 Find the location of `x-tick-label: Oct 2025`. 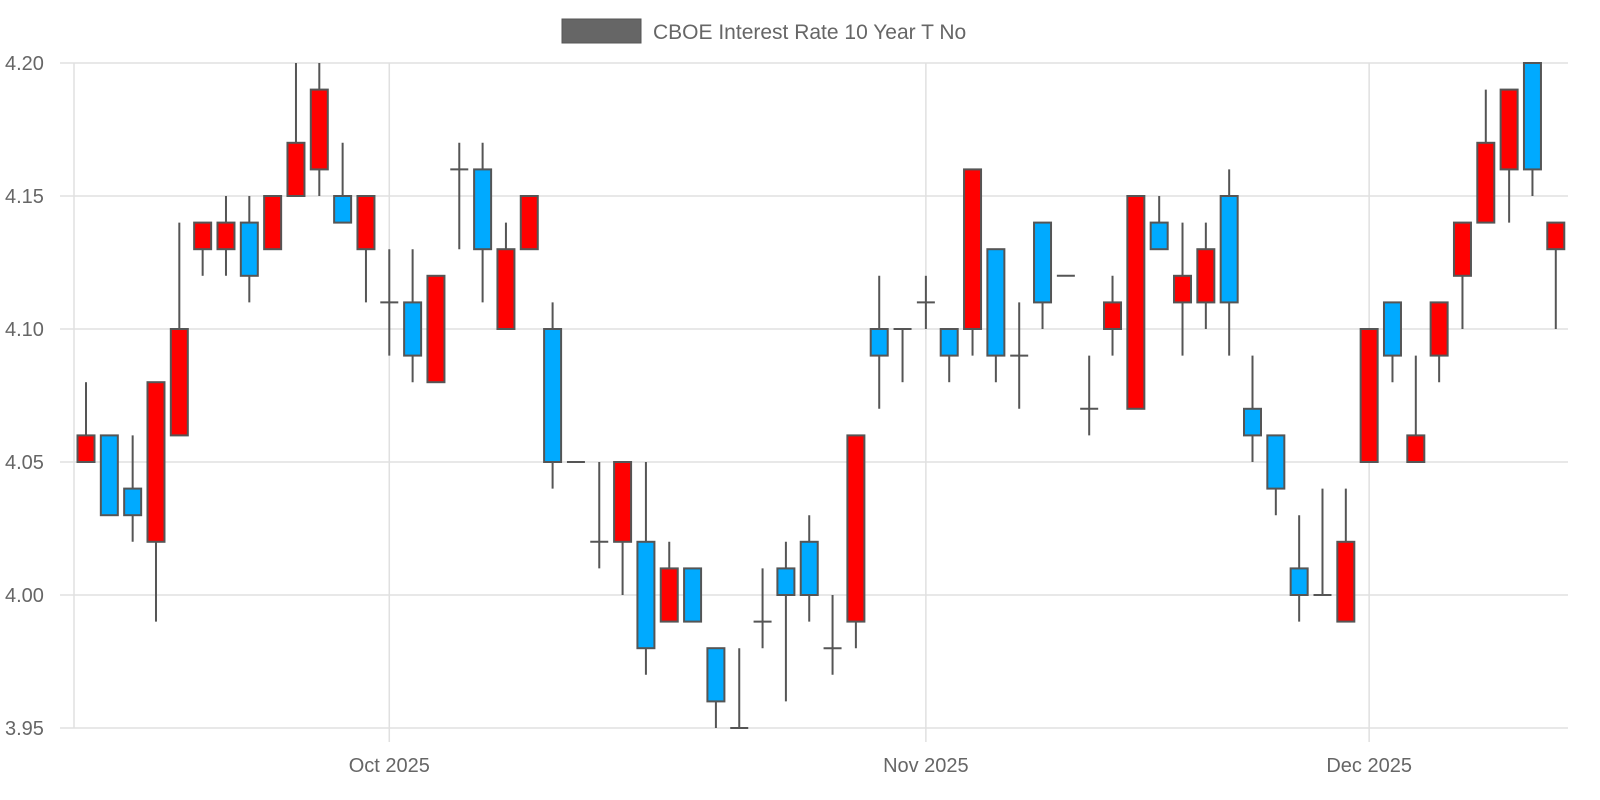

x-tick-label: Oct 2025 is located at coordinates (389, 766).